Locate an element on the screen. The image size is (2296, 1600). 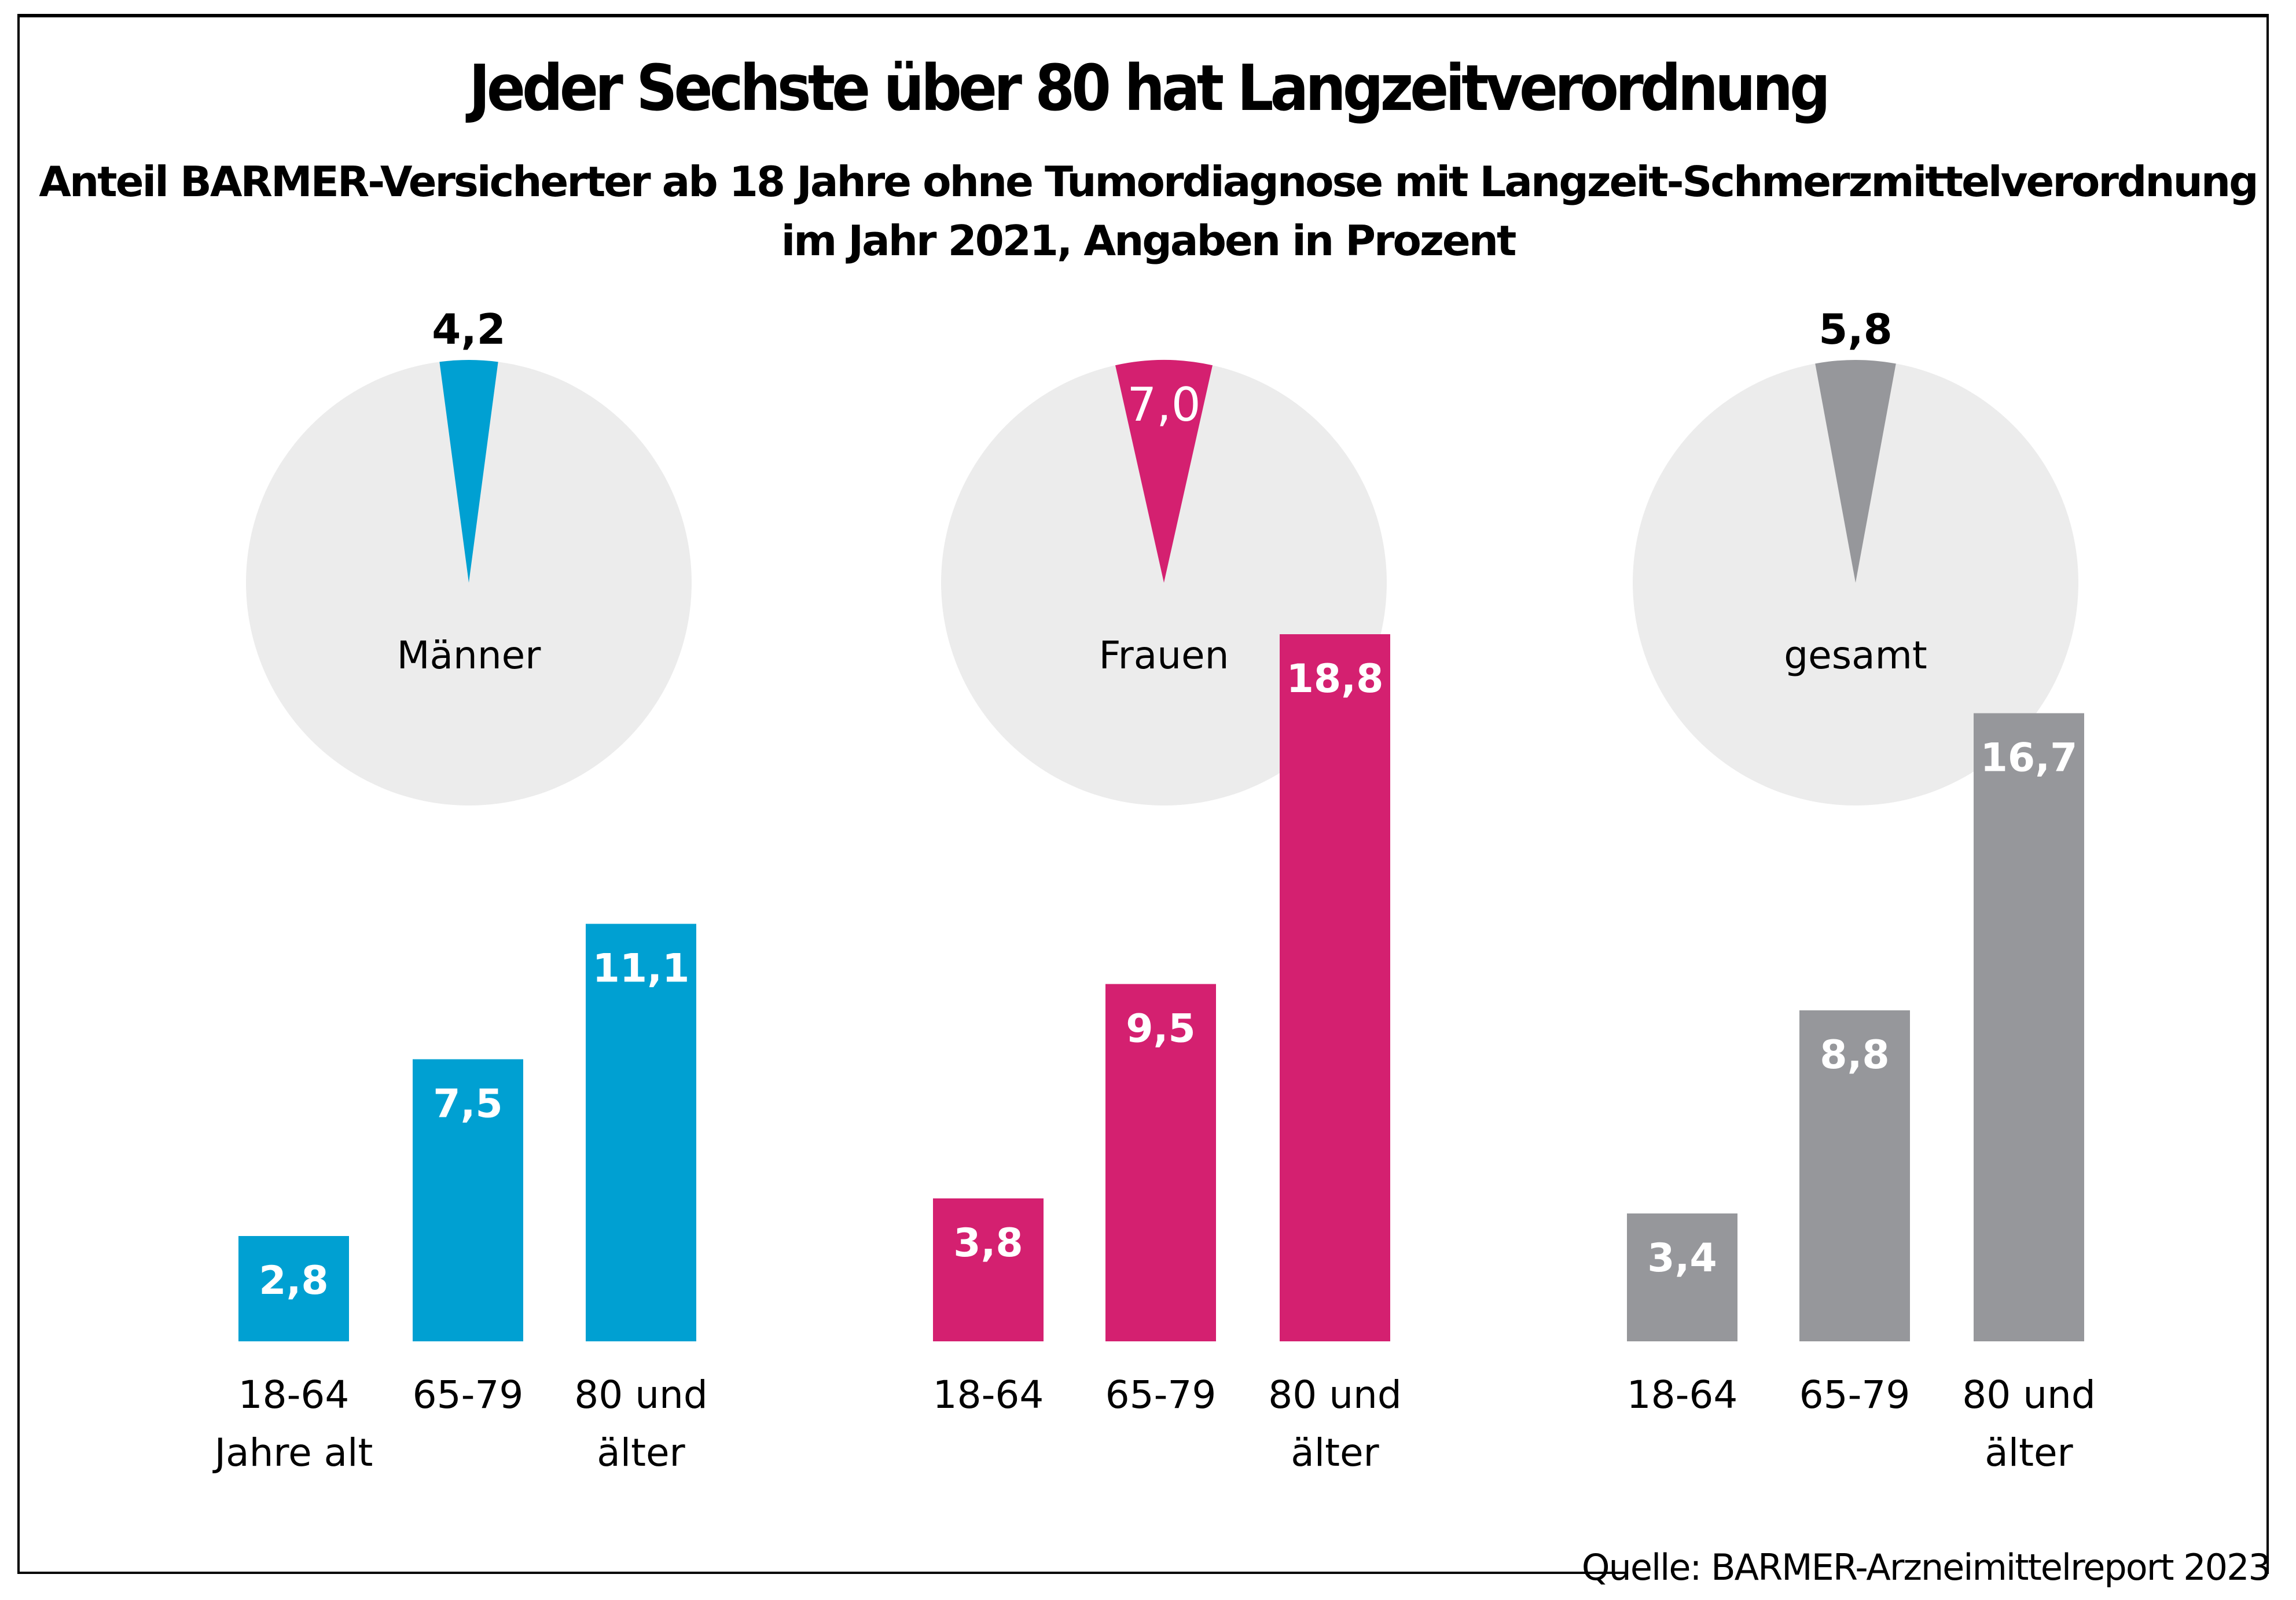
bar-value-label-frauen-2: 9,5 is located at coordinates (1160, 1029).